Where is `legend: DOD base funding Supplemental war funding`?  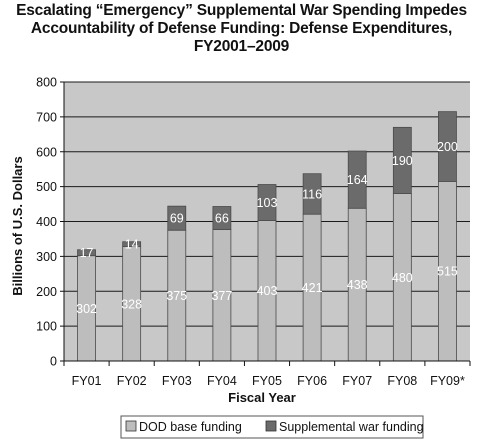 legend: DOD base funding Supplemental war funding is located at coordinates (272, 427).